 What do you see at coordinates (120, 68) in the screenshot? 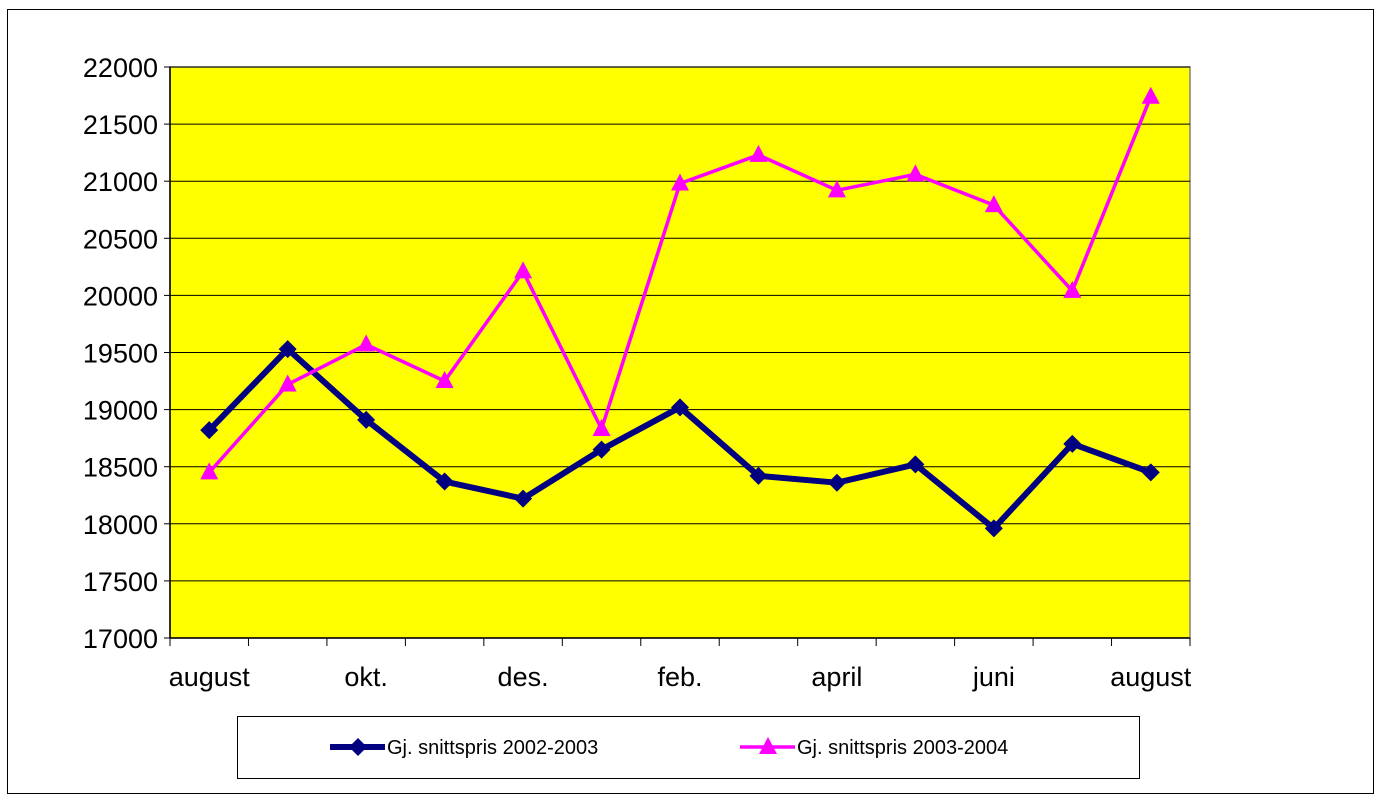
I see `y-tick-label: 22000` at bounding box center [120, 68].